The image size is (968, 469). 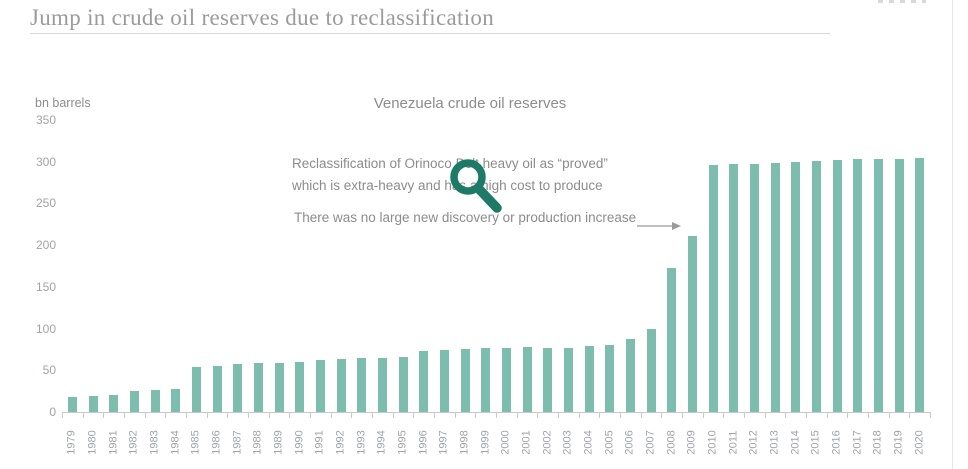 I want to click on x-label-2008: 2008, so click(x=671, y=442).